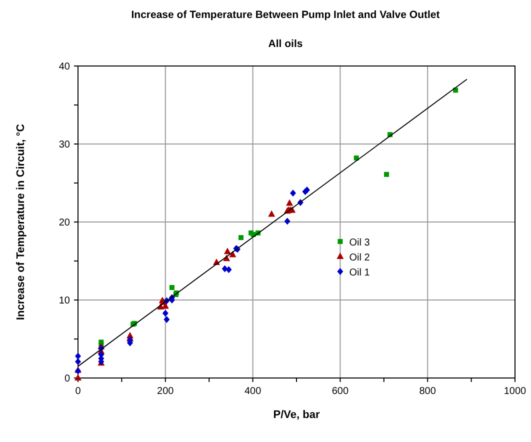 The image size is (531, 442). I want to click on x-axis-title: P/Ve, bar, so click(296, 415).